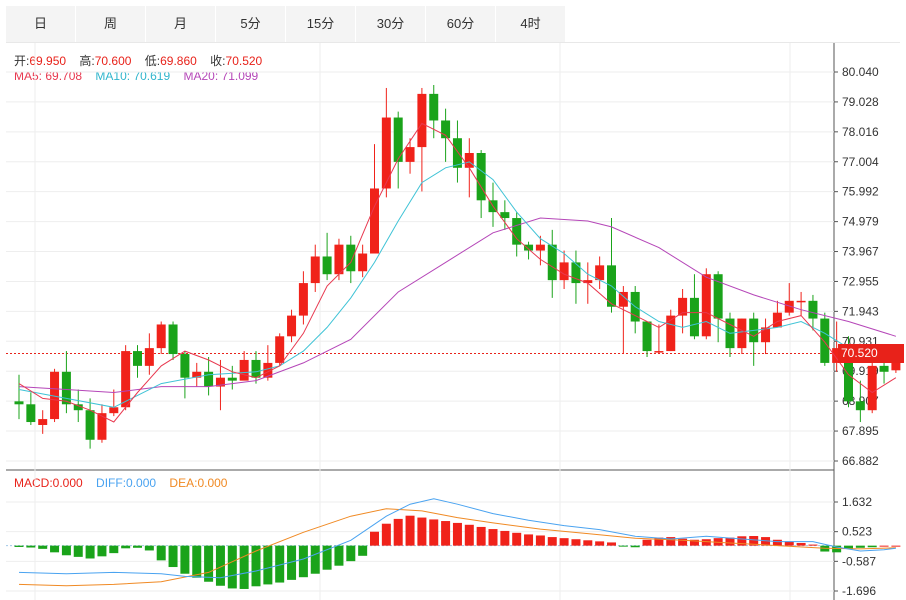  Describe the element at coordinates (860, 252) in the screenshot. I see `price-tick-label: 73.967` at that location.